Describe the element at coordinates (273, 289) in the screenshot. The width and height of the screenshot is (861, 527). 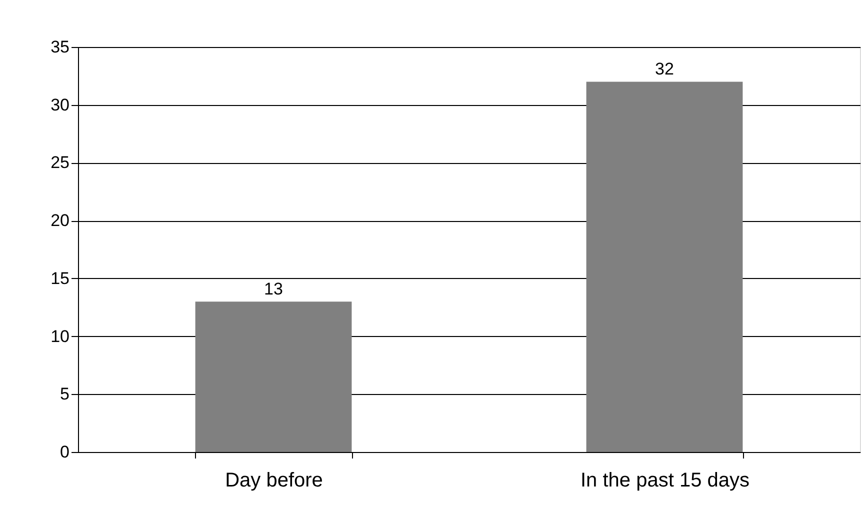
I see `data-label: 13` at that location.